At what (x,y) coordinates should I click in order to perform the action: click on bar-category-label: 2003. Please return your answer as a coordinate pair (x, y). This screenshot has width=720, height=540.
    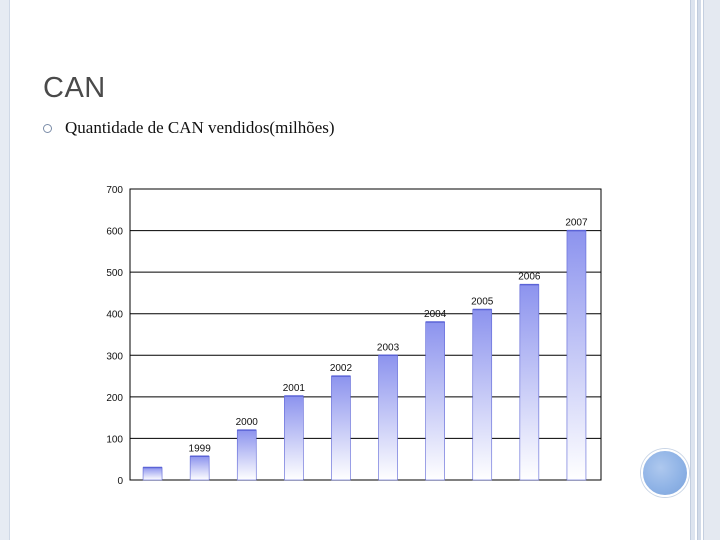
    Looking at the image, I should click on (388, 347).